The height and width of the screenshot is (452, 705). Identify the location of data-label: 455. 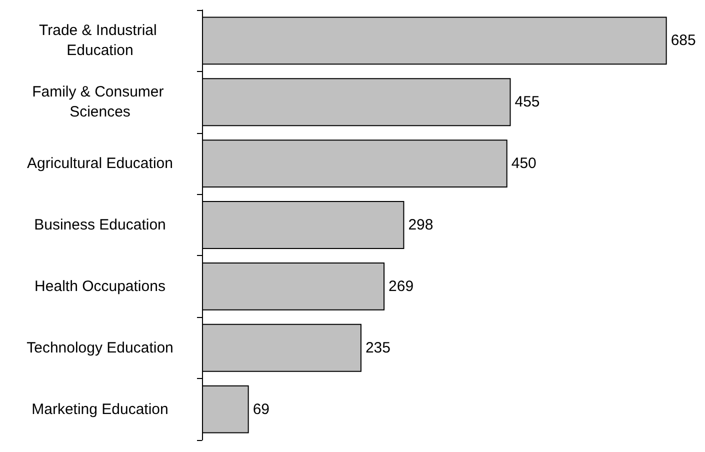
(527, 102).